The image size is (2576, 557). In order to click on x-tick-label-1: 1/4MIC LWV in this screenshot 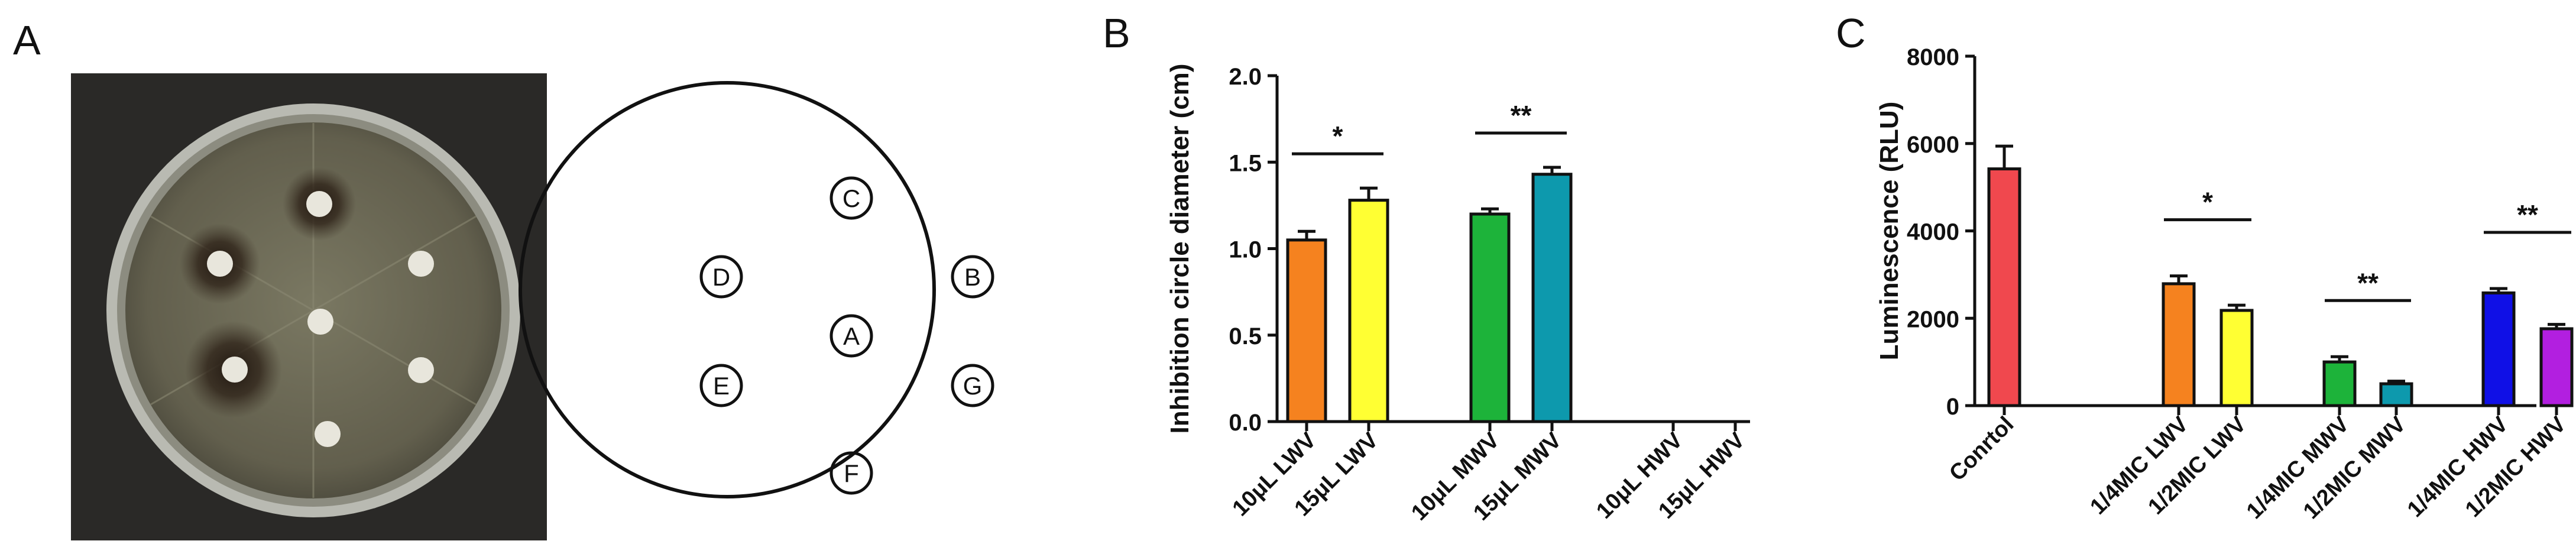, I will do `click(2139, 465)`.